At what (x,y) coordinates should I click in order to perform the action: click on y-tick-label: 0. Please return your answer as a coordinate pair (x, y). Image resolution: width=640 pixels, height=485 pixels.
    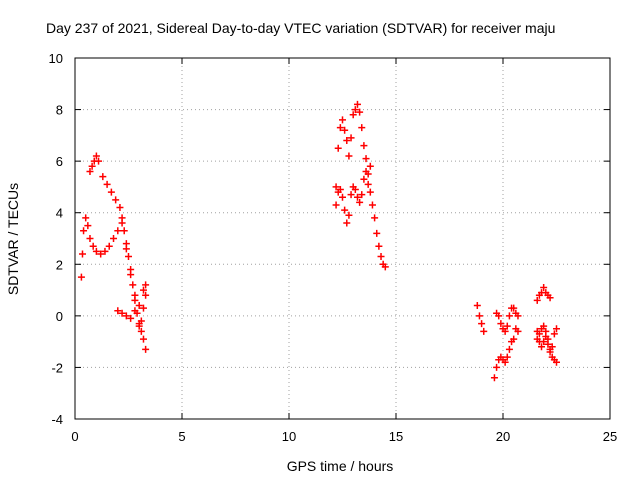
    Looking at the image, I should click on (59, 316).